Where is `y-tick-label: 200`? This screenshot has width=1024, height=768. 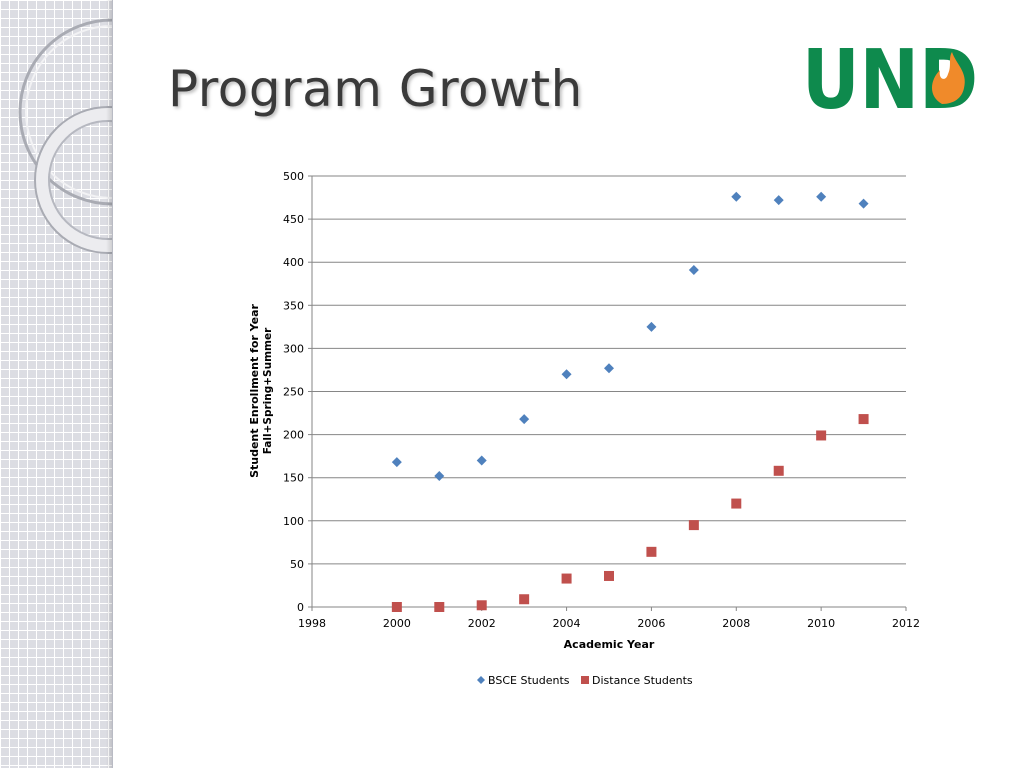 y-tick-label: 200 is located at coordinates (293, 435).